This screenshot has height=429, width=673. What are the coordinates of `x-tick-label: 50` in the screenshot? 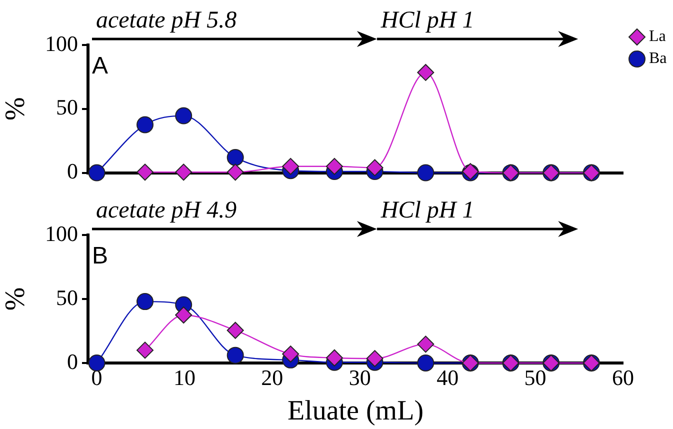 It's located at (535, 377).